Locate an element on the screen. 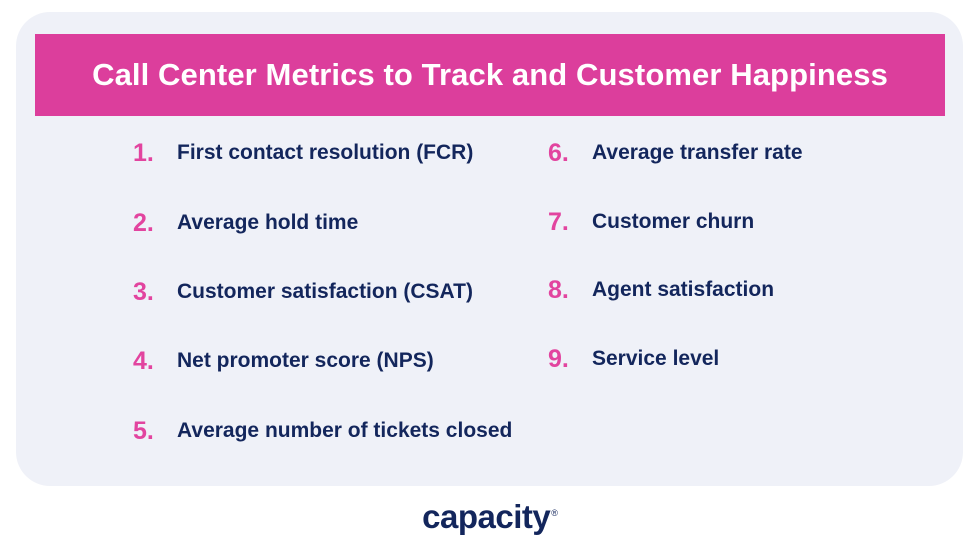  metric-item-2: 2. Average hold time is located at coordinates (245, 223).